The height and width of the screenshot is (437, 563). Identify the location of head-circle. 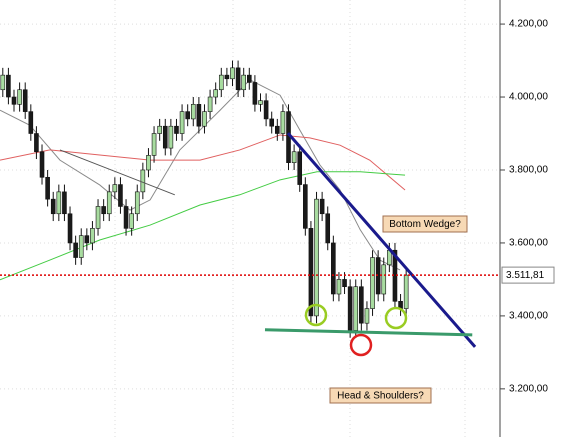
(361, 345).